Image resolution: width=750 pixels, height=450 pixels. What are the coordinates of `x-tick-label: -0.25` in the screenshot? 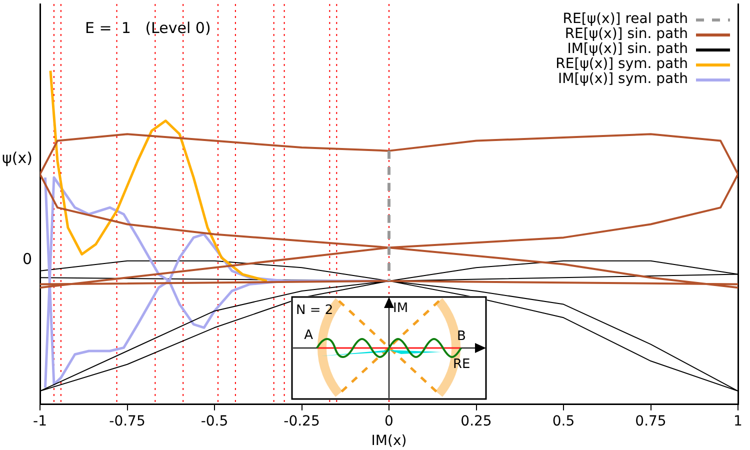 It's located at (302, 421).